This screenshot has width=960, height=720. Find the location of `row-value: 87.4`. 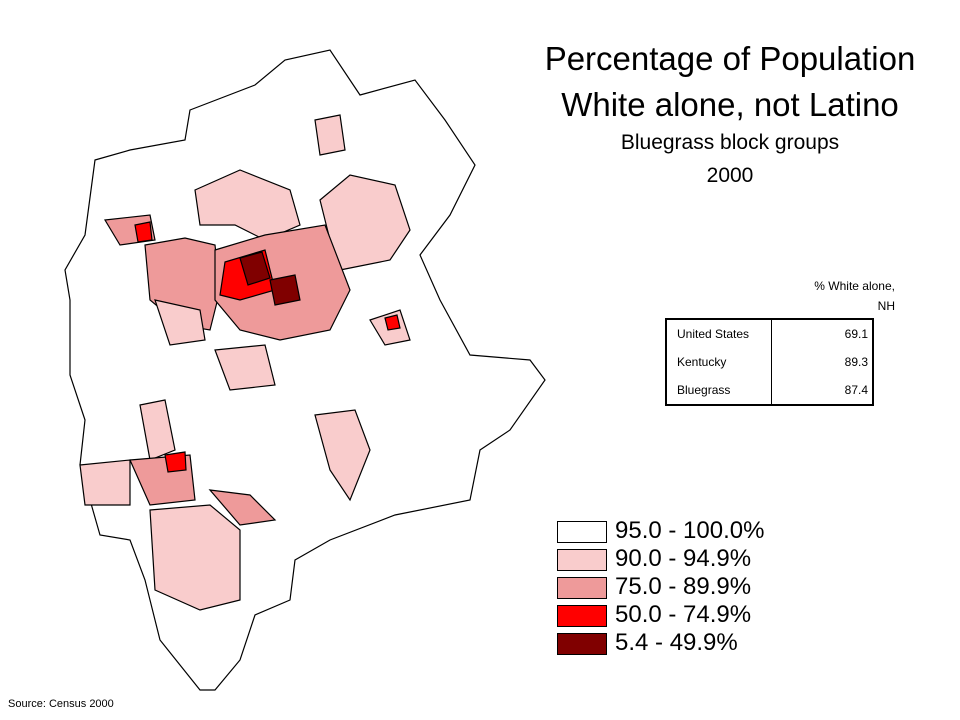

row-value: 87.4 is located at coordinates (822, 390).